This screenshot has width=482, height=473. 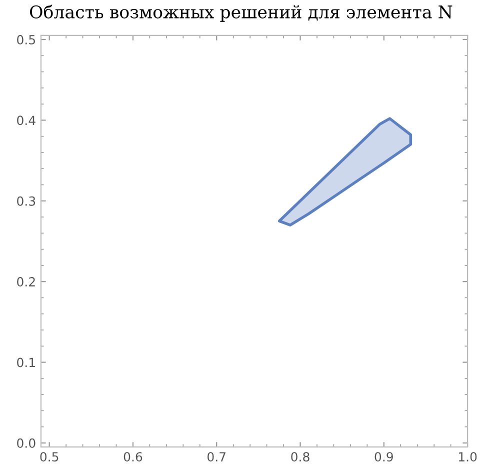 What do you see at coordinates (300, 457) in the screenshot?
I see `x-tick-label: 0.8` at bounding box center [300, 457].